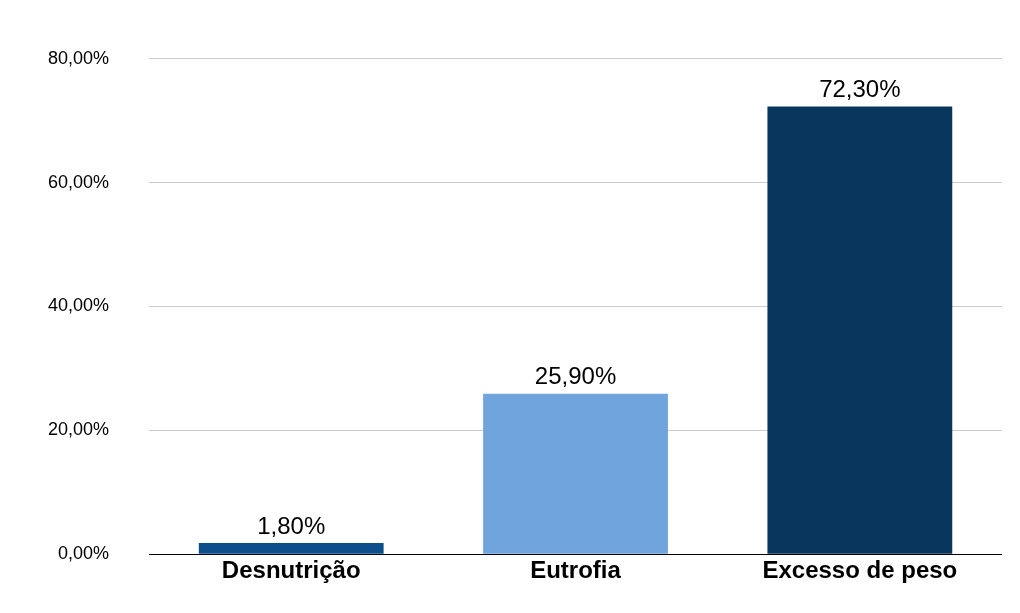 This screenshot has width=1020, height=613. Describe the element at coordinates (860, 89) in the screenshot. I see `data-label: 72,30%` at that location.